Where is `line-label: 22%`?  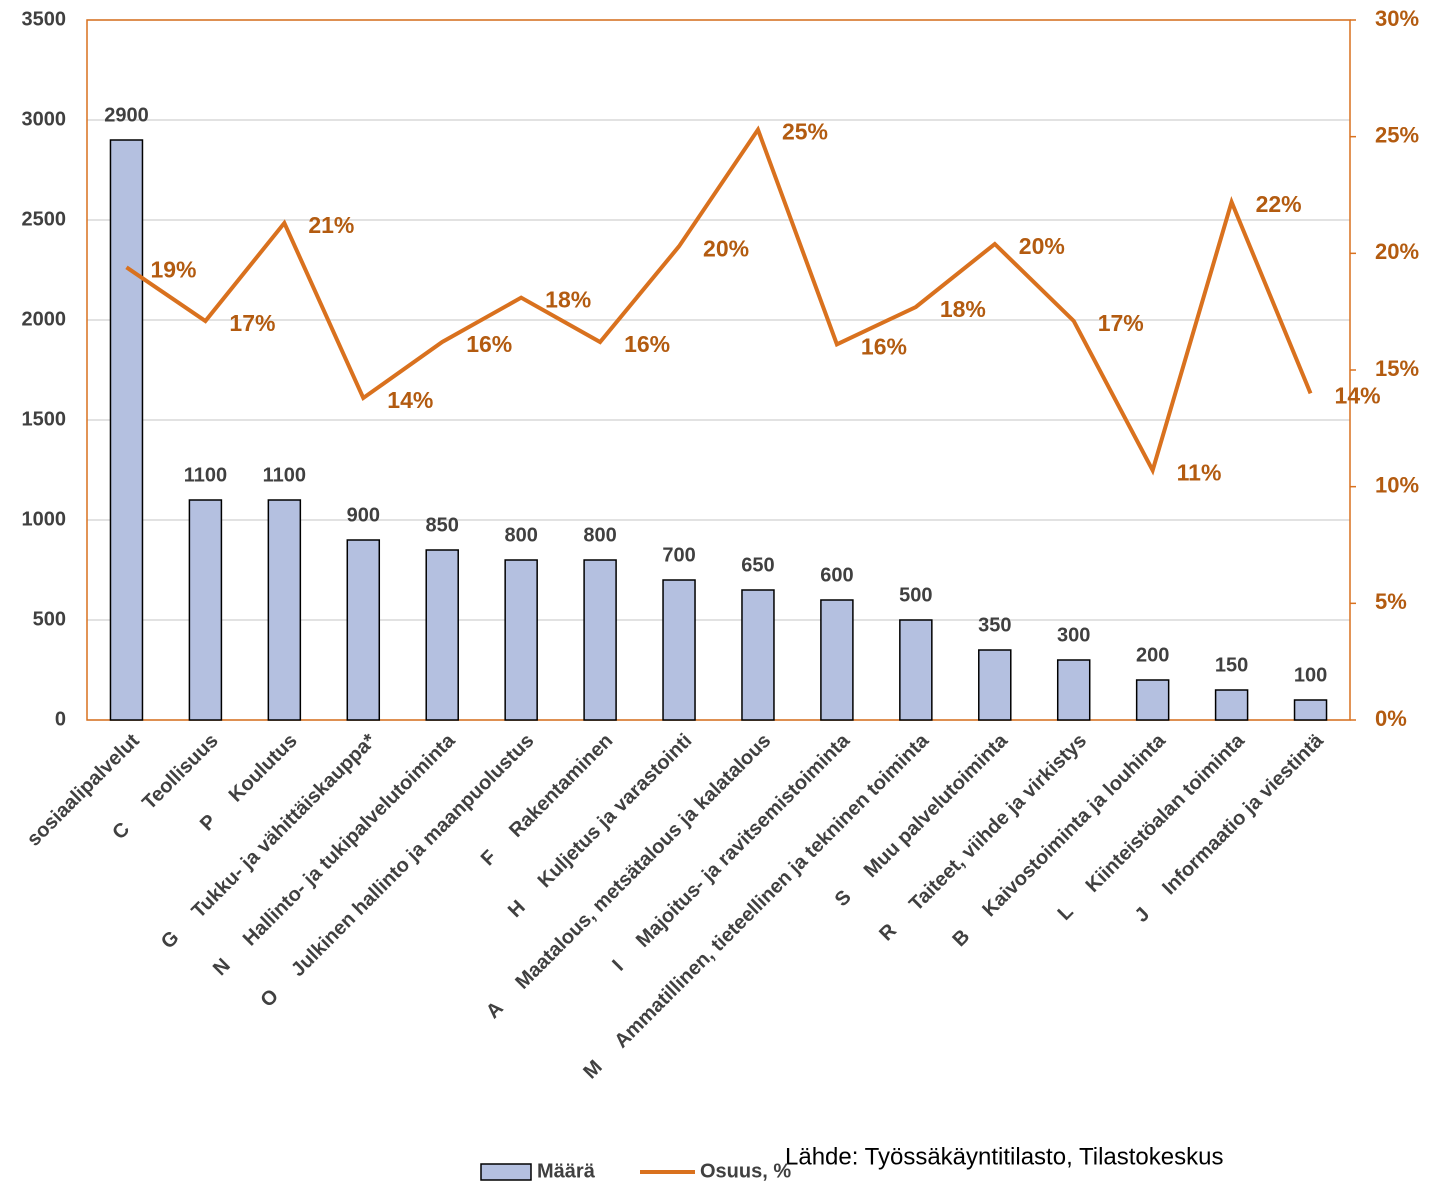 line-label: 22% is located at coordinates (1279, 204).